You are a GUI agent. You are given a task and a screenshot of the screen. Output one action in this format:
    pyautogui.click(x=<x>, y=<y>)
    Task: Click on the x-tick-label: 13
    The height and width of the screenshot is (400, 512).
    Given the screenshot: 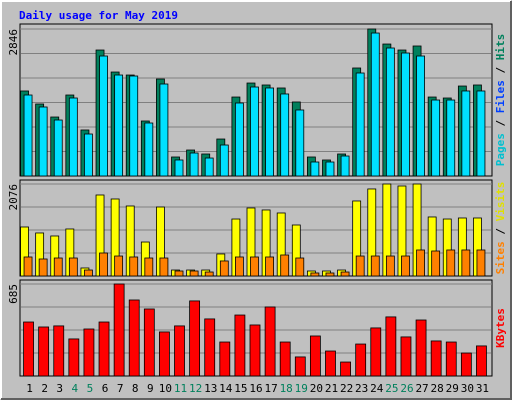 What is the action you would take?
    pyautogui.click(x=210, y=388)
    